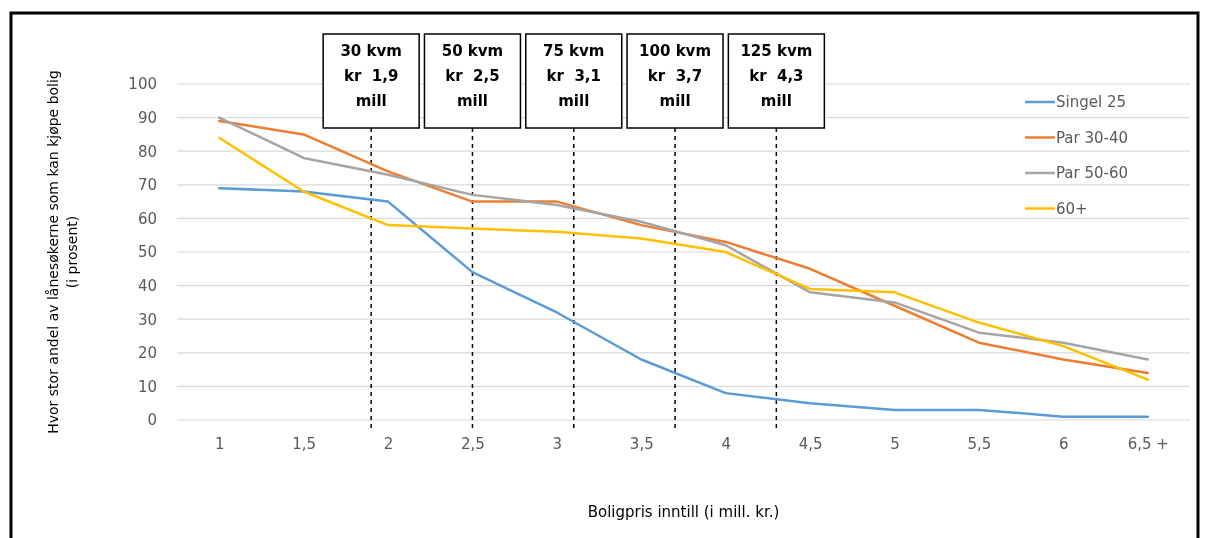 The height and width of the screenshot is (538, 1210). Describe the element at coordinates (152, 420) in the screenshot. I see `y-tick-label: 0` at that location.